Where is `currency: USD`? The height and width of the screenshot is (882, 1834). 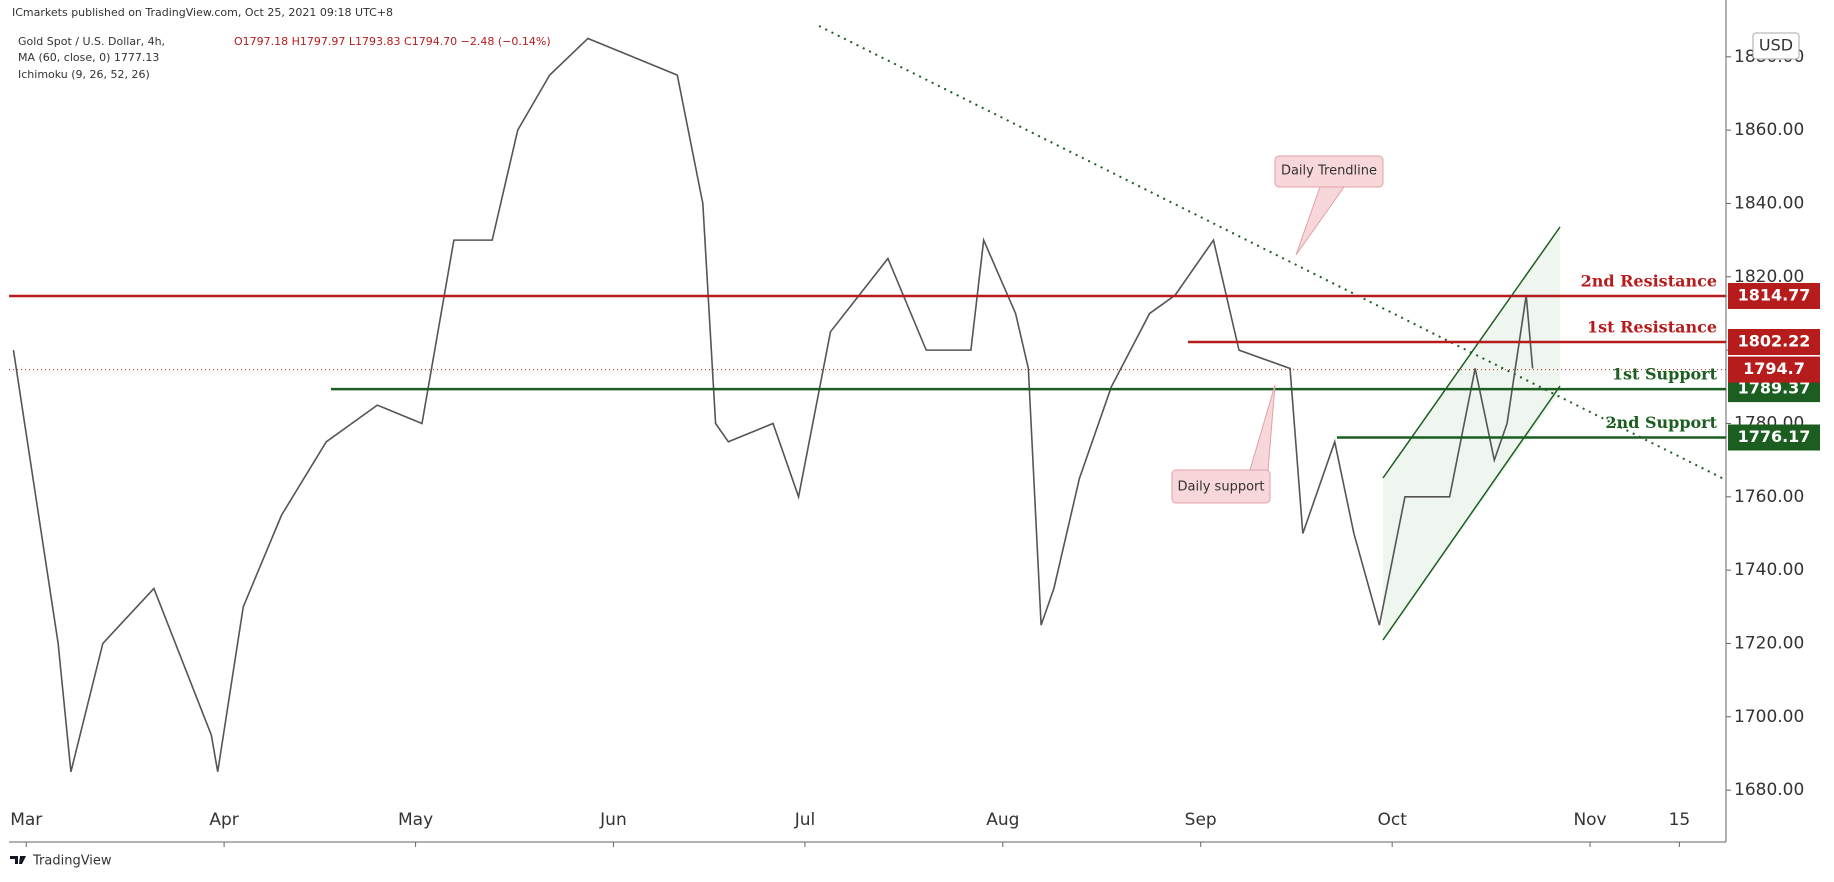 currency: USD is located at coordinates (1776, 45).